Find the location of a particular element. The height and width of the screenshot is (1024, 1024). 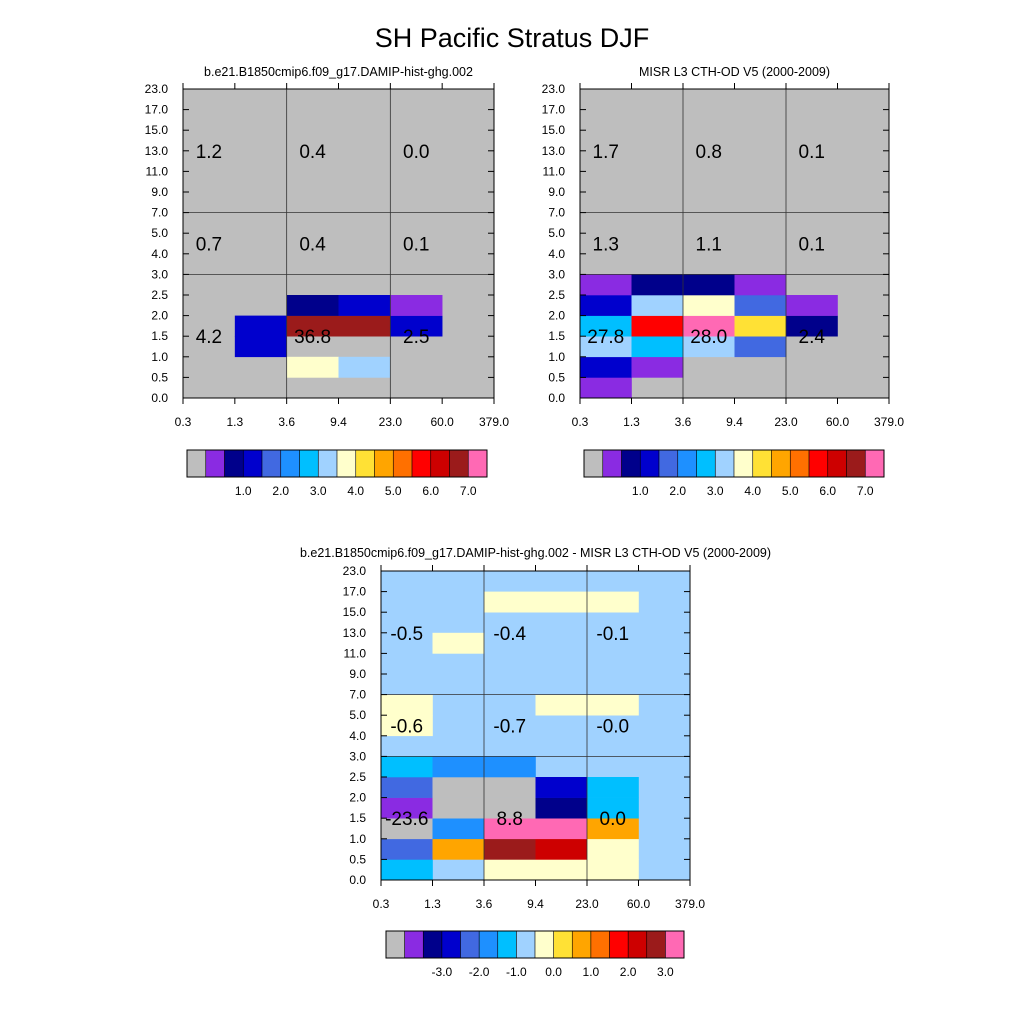

total-label: 2.5 is located at coordinates (416, 337).